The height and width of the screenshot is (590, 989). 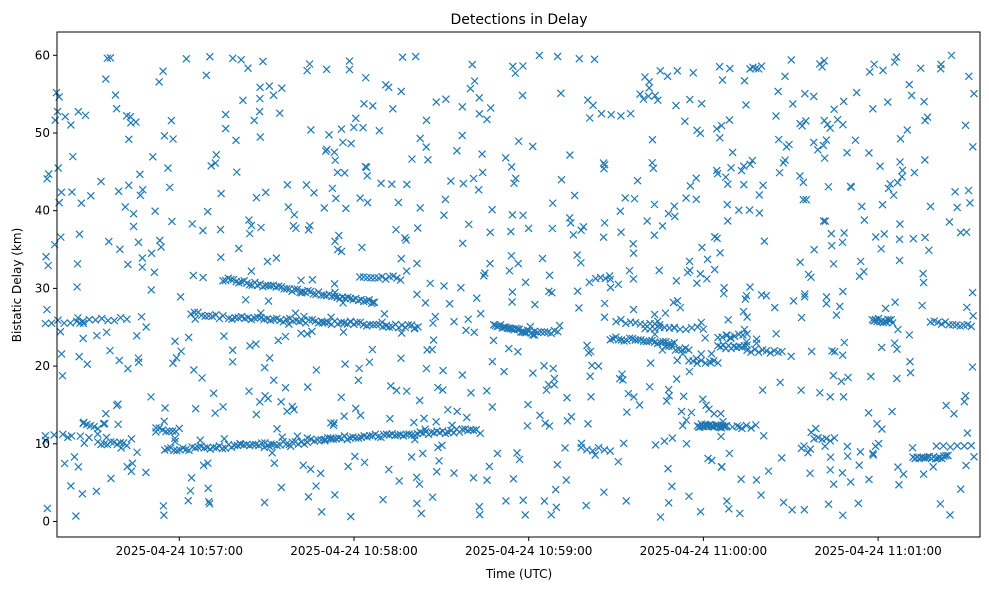 I want to click on y-tick-label: 30, so click(x=42, y=288).